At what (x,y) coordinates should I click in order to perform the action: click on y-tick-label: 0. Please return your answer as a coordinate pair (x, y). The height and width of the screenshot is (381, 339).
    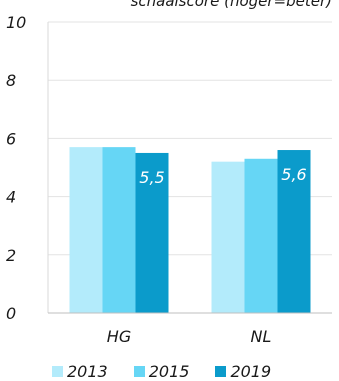
    Looking at the image, I should click on (11, 313).